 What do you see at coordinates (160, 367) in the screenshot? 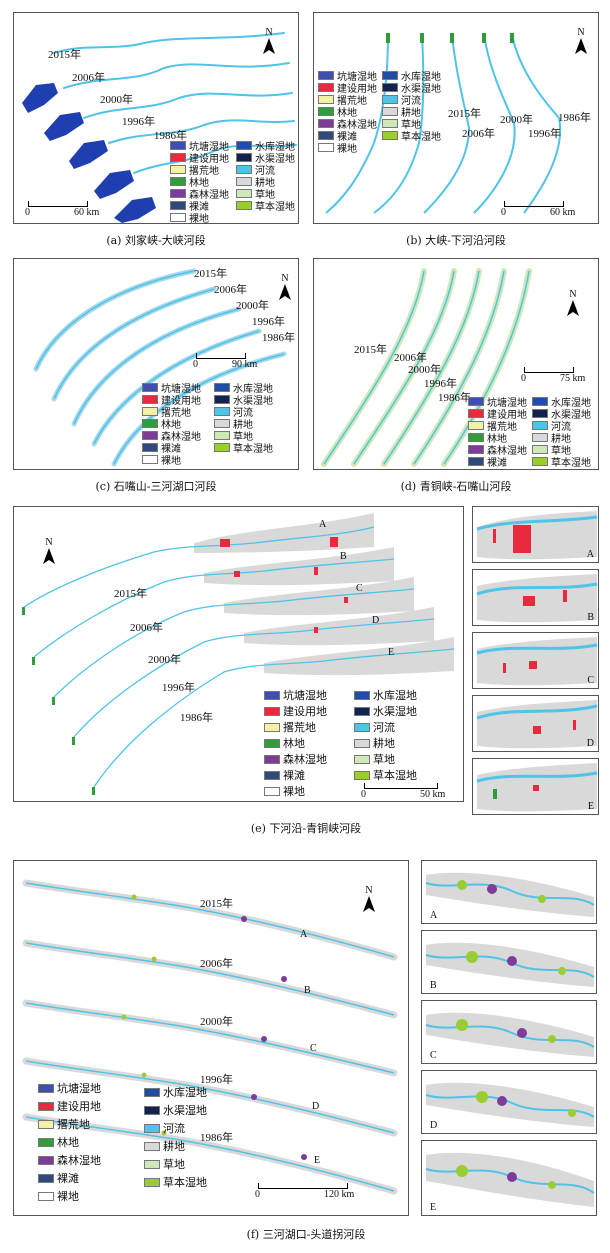
I see `river-map-c` at bounding box center [160, 367].